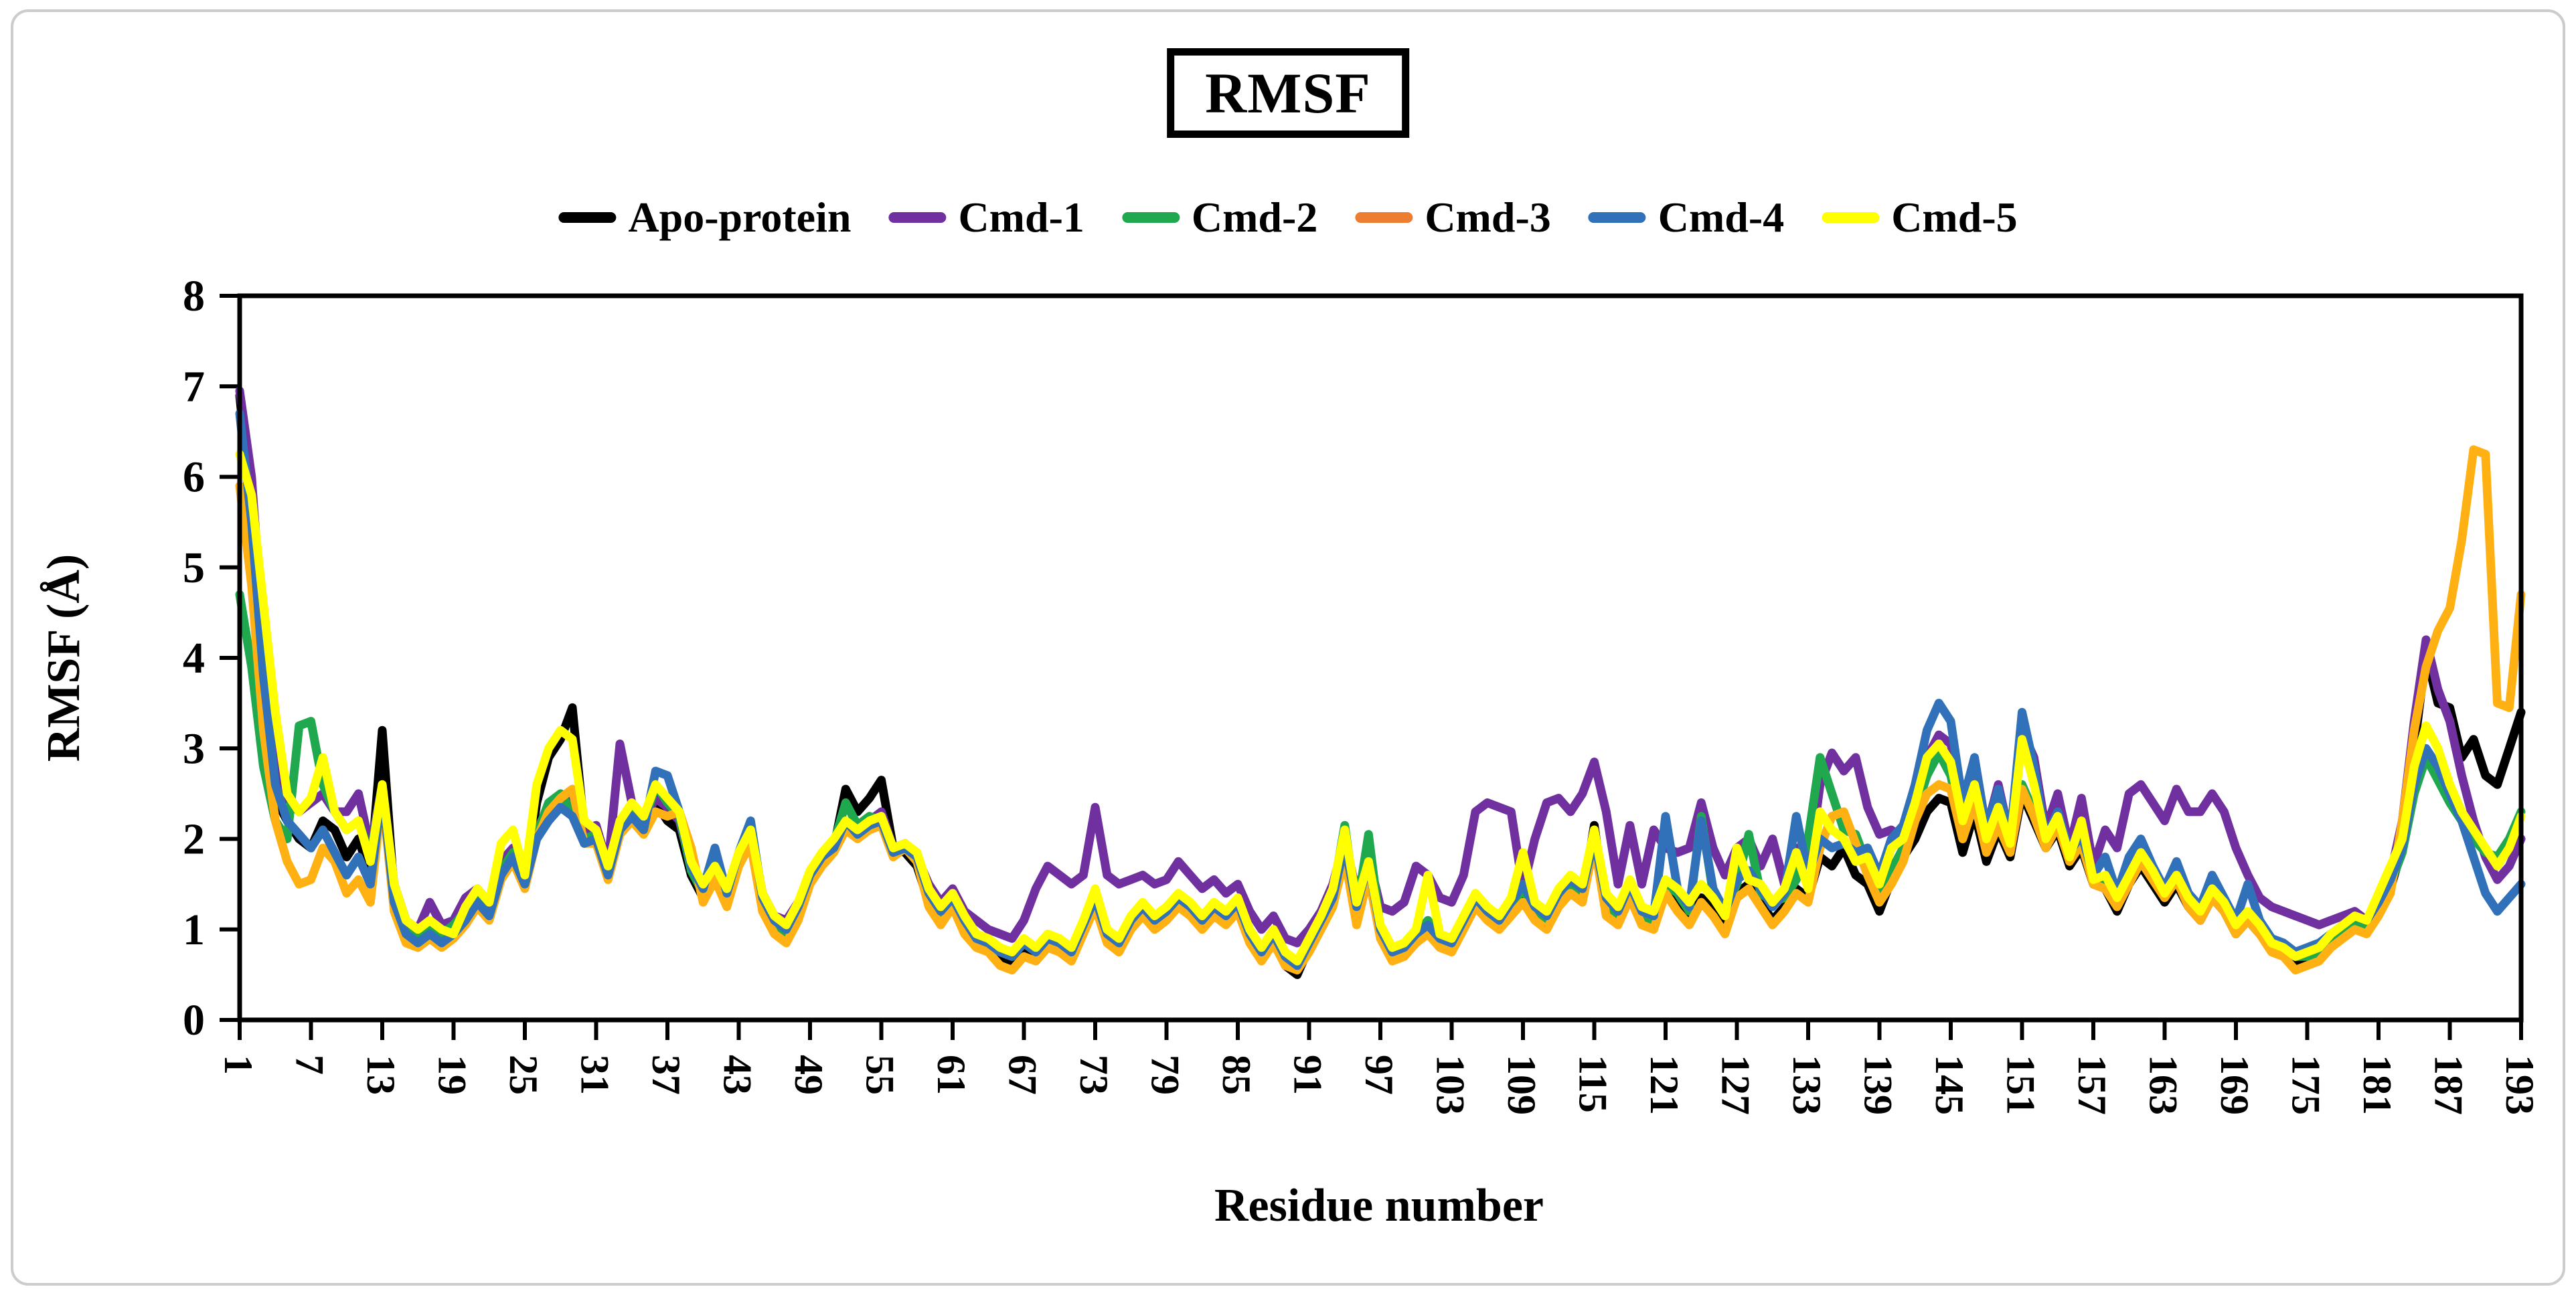 The width and height of the screenshot is (2576, 1295). What do you see at coordinates (1451, 1085) in the screenshot?
I see `x-tick-label: 103` at bounding box center [1451, 1085].